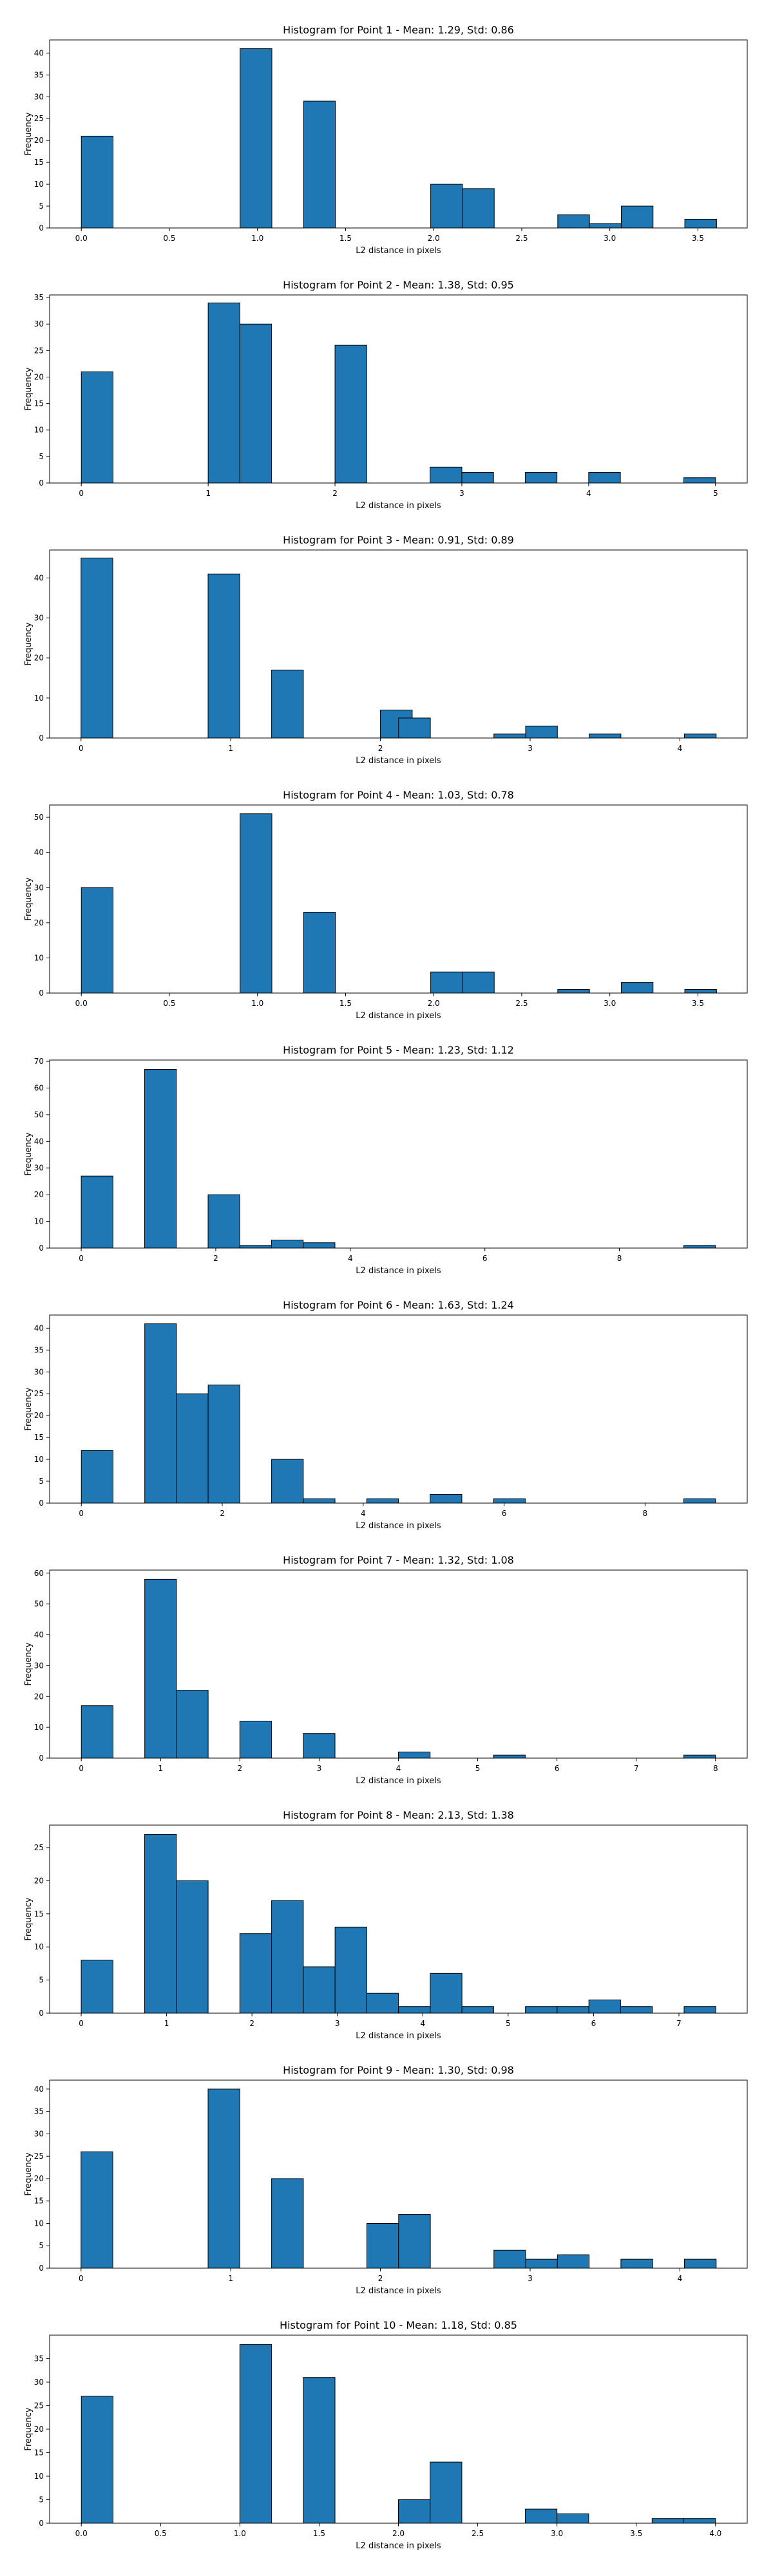  What do you see at coordinates (39, 852) in the screenshot?
I see `y-tick-label: 40` at bounding box center [39, 852].